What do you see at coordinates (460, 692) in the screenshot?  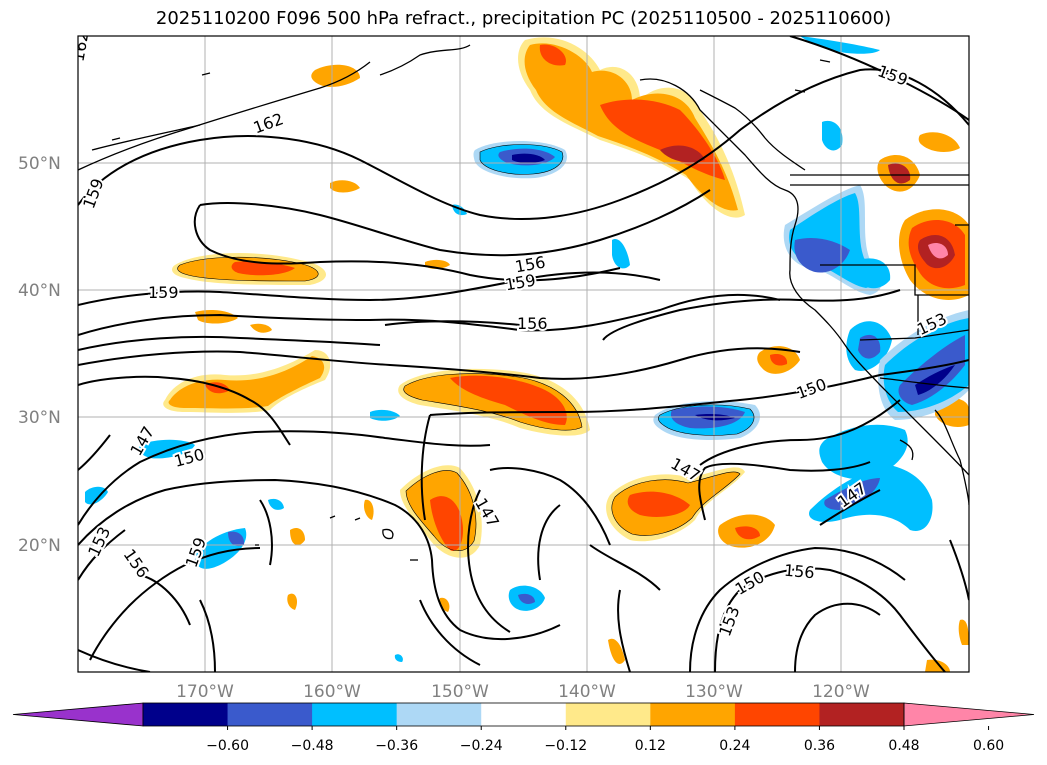 I see `lon-label: 150°W` at bounding box center [460, 692].